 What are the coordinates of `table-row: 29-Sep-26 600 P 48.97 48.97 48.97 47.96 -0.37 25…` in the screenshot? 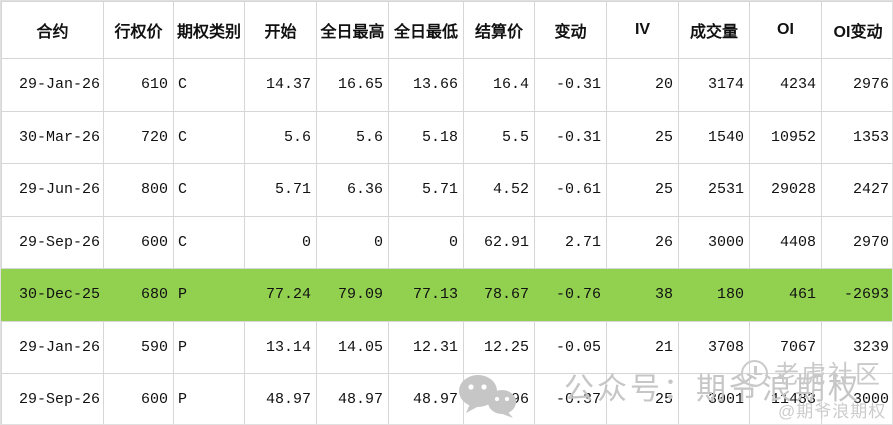 It's located at (446, 398).